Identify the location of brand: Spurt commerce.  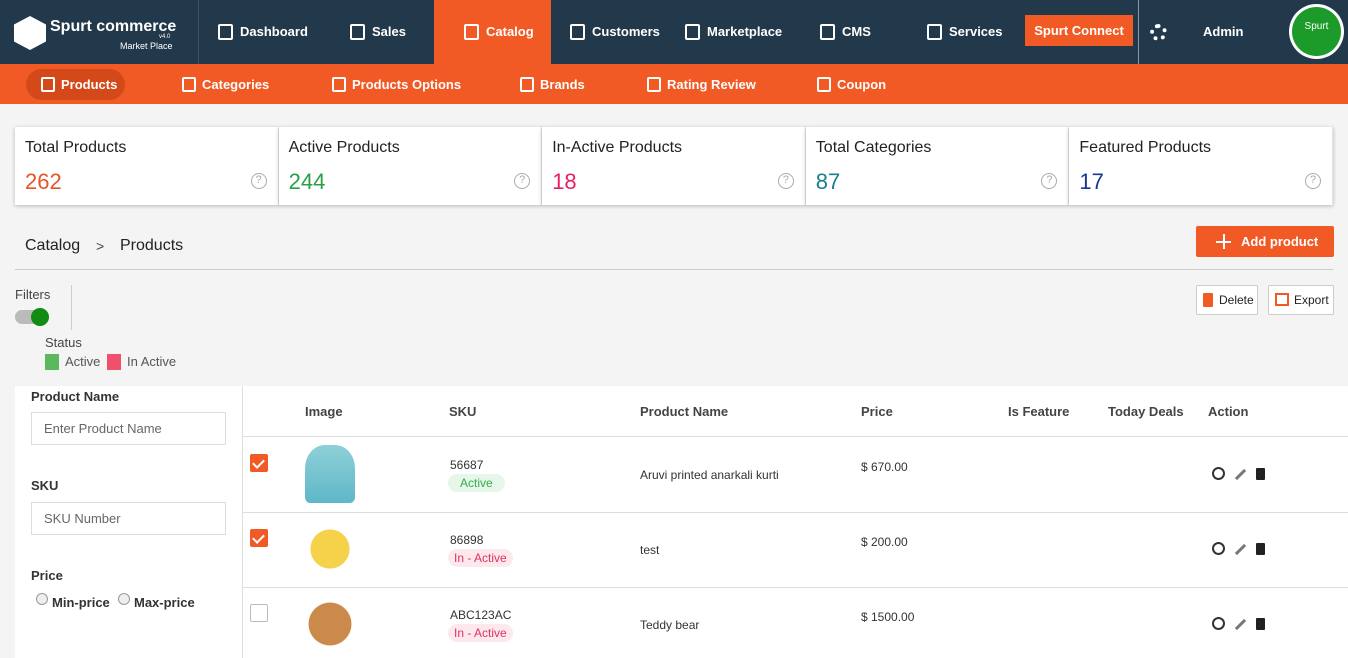
(113, 26).